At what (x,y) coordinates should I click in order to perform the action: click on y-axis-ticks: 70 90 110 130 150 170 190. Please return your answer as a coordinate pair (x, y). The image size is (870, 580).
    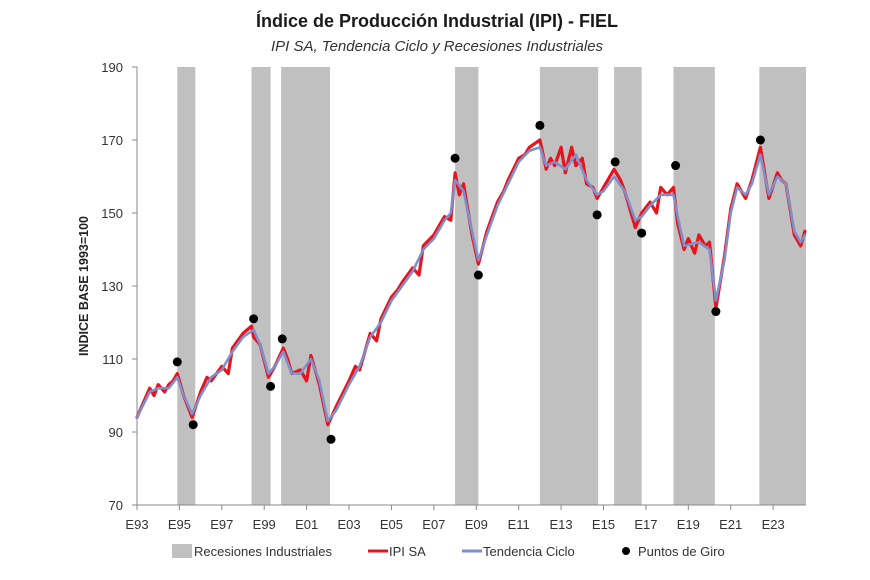
    Looking at the image, I should click on (119, 286).